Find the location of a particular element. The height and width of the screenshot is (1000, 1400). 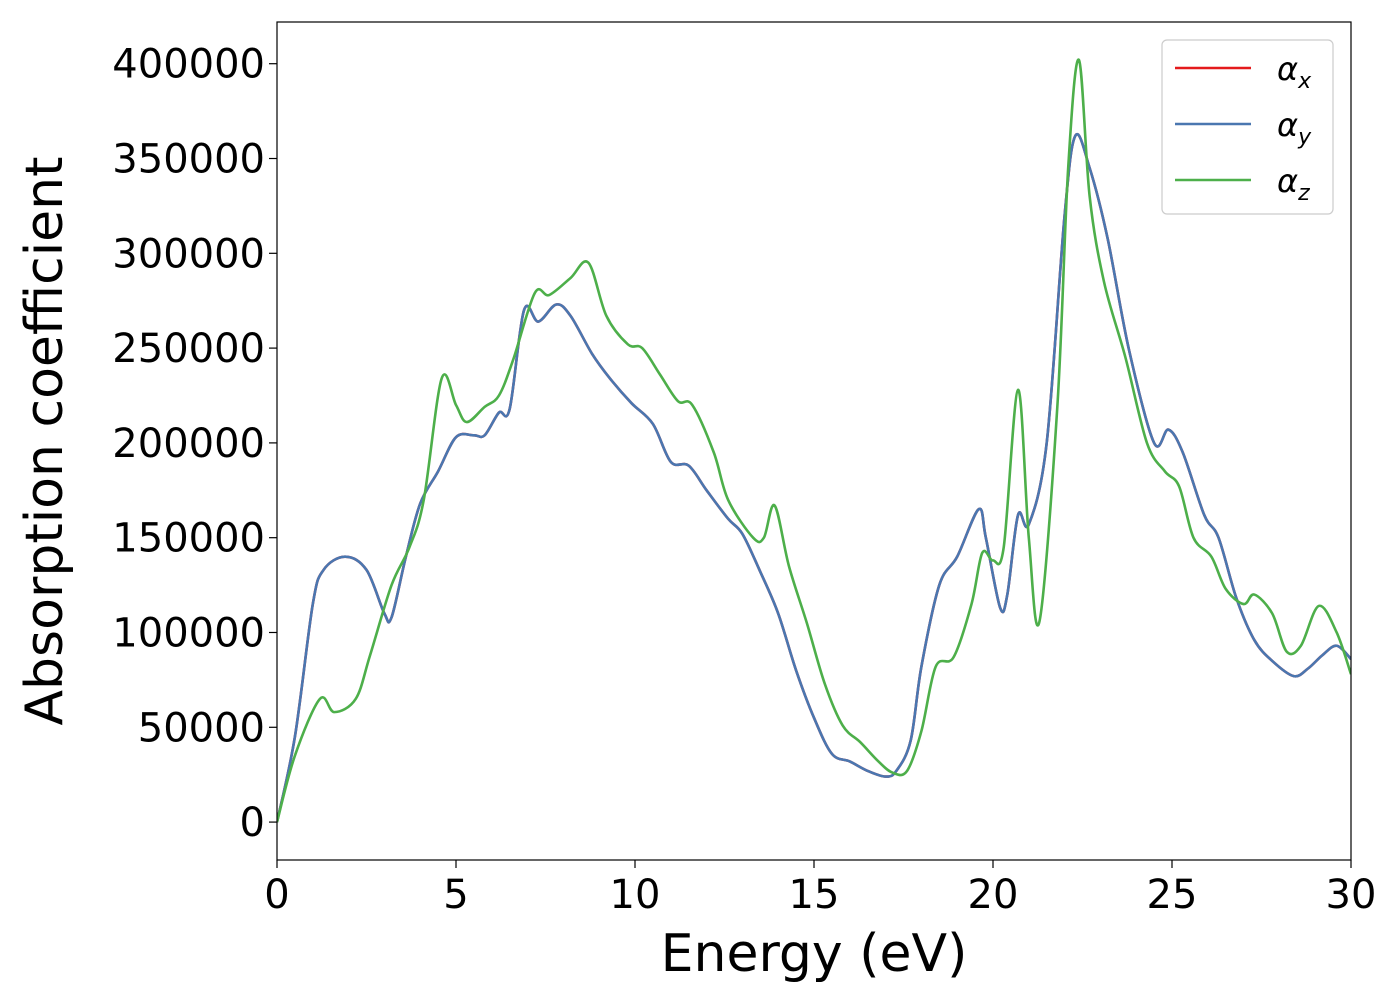

y-tick-label: 250000 is located at coordinates (188, 349).